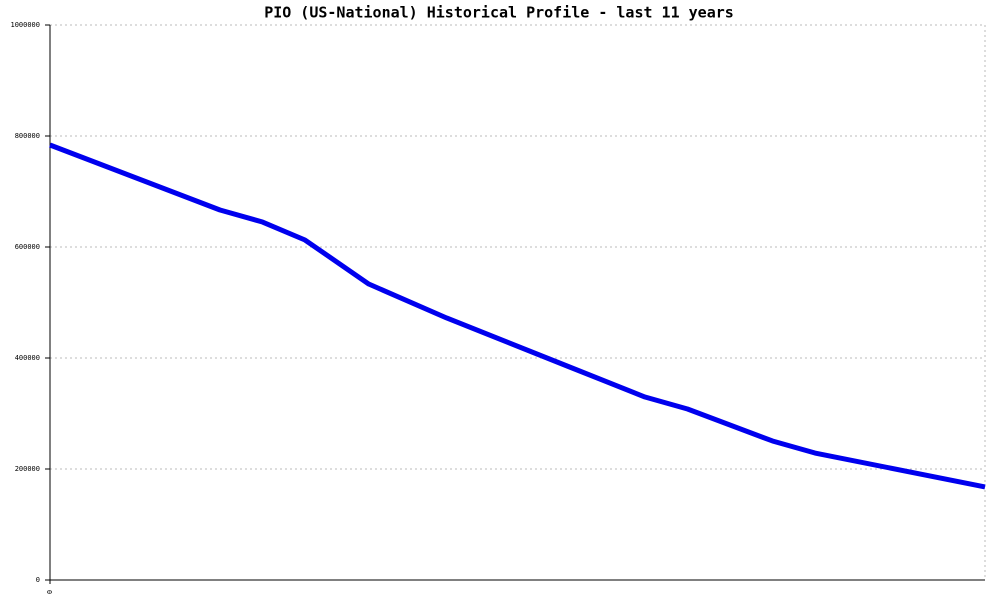  I want to click on y-tick-label: 400000, so click(27, 358).